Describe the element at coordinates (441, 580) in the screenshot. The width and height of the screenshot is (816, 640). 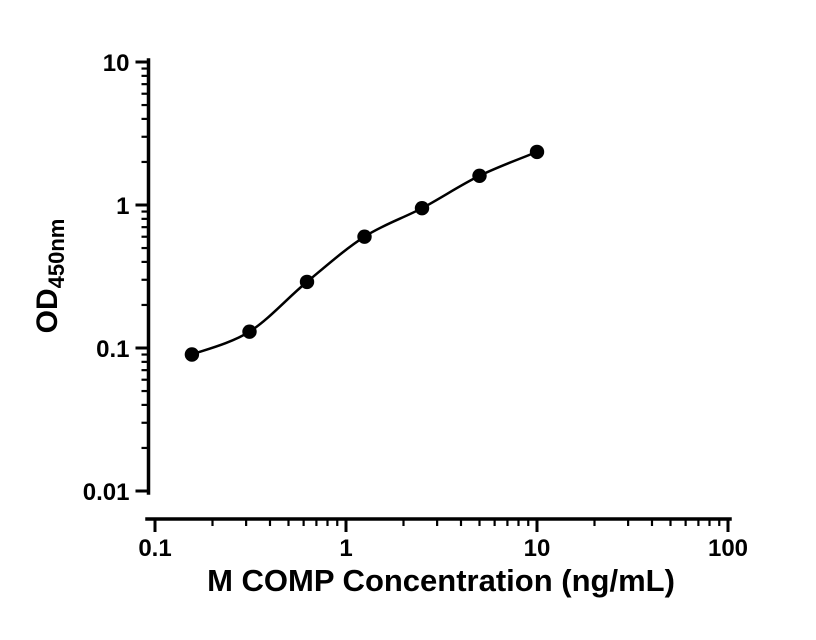
I see `x-axis-title: M COMP Concentration (ng/mL)` at that location.